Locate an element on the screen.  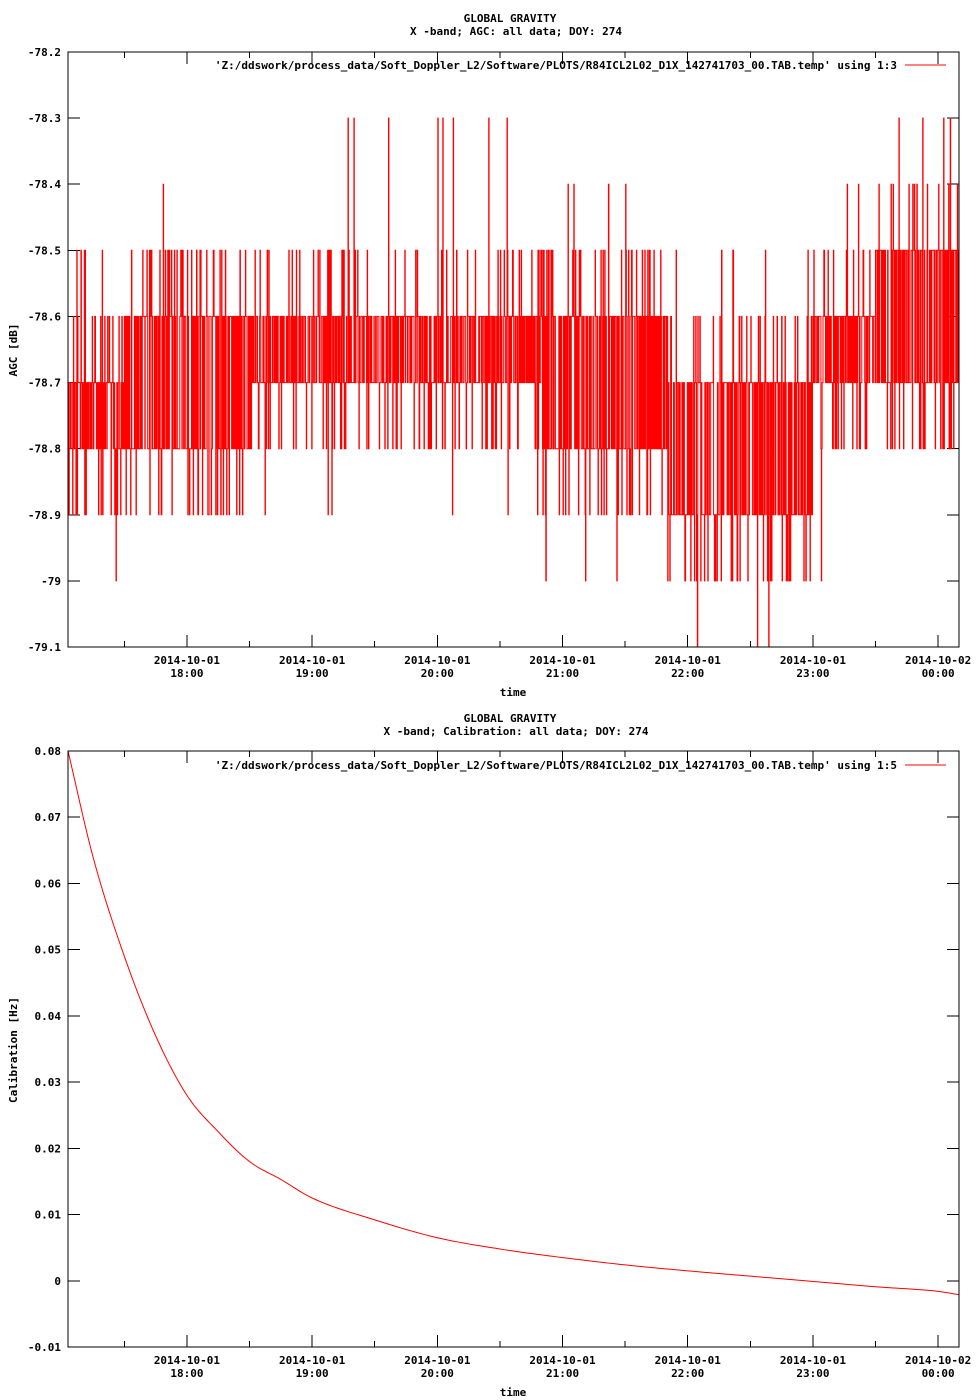
y-tick-label: -78.6 is located at coordinates (44, 316).